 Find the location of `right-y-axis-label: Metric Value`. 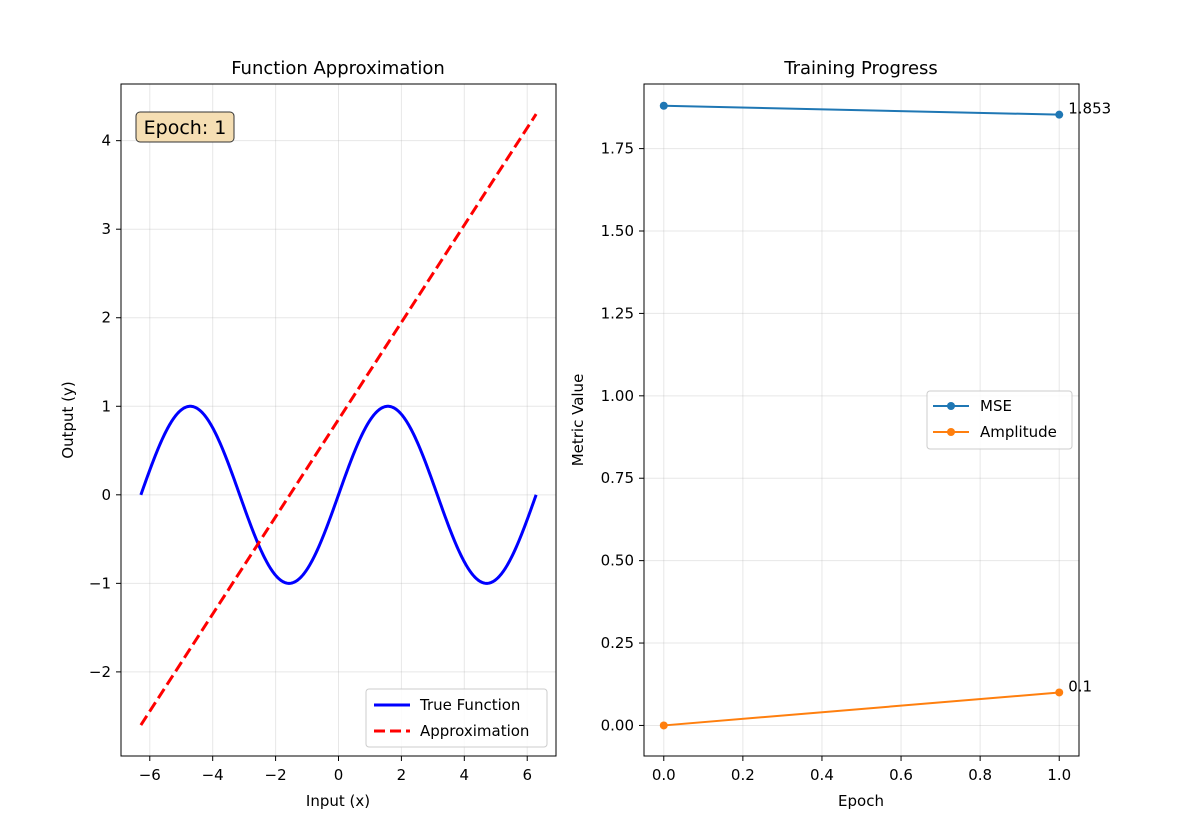

right-y-axis-label: Metric Value is located at coordinates (578, 420).